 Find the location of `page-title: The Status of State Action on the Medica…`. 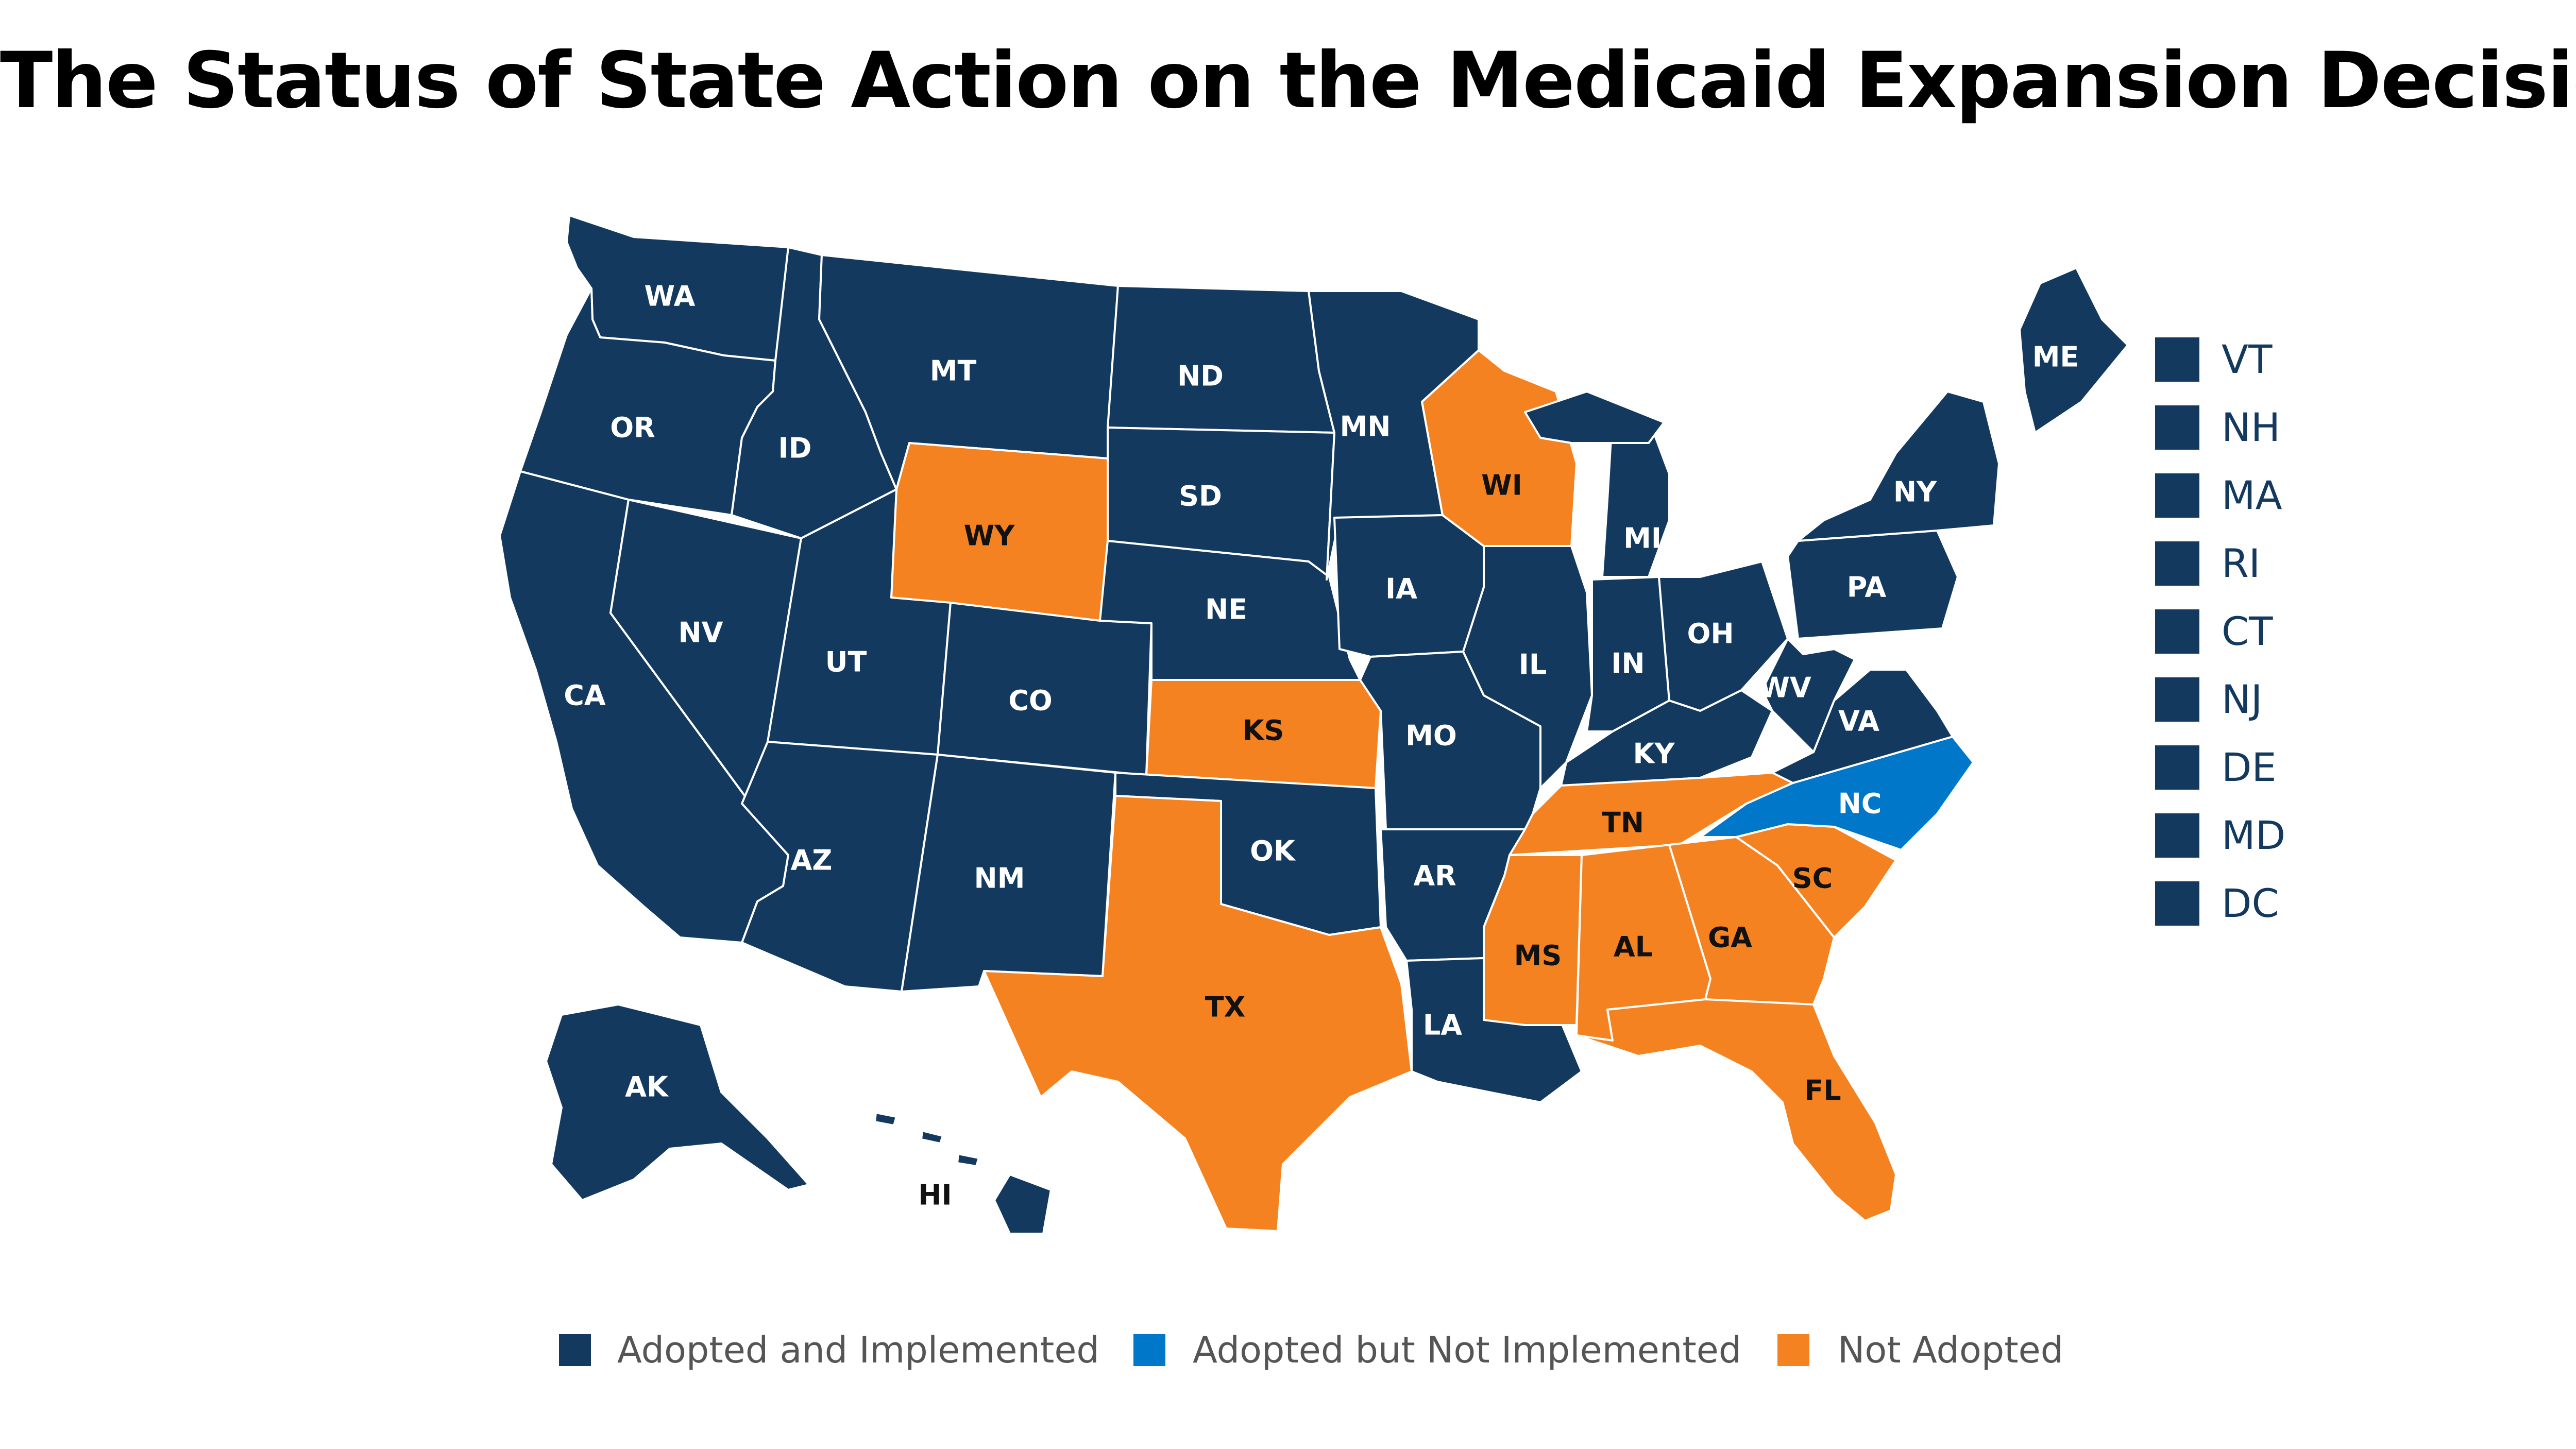

page-title: The Status of State Action on the Medica… is located at coordinates (1288, 81).